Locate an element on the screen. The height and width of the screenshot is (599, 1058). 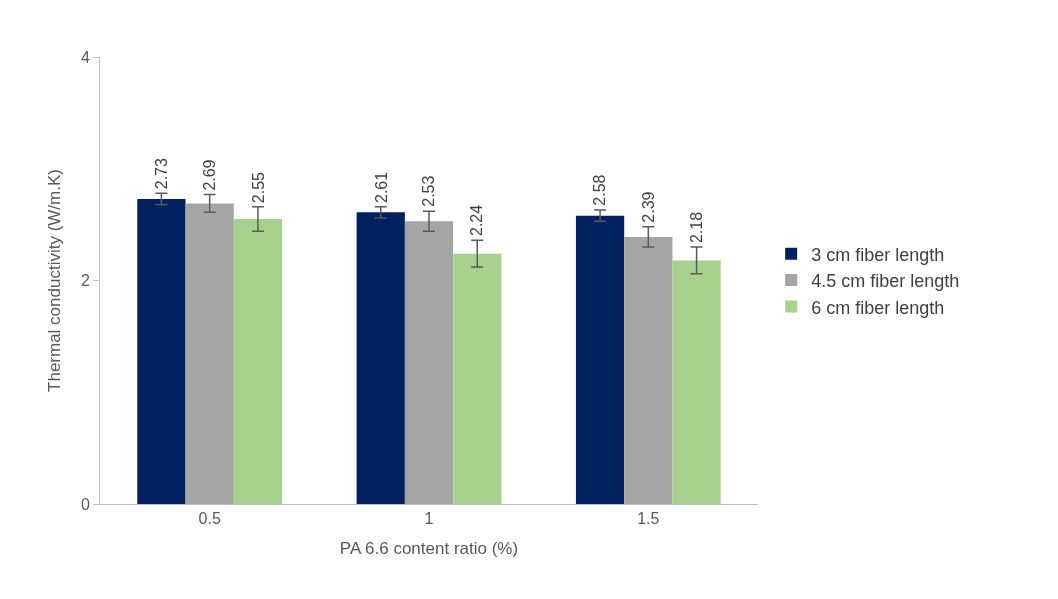
data-label: 2.58 is located at coordinates (600, 190).